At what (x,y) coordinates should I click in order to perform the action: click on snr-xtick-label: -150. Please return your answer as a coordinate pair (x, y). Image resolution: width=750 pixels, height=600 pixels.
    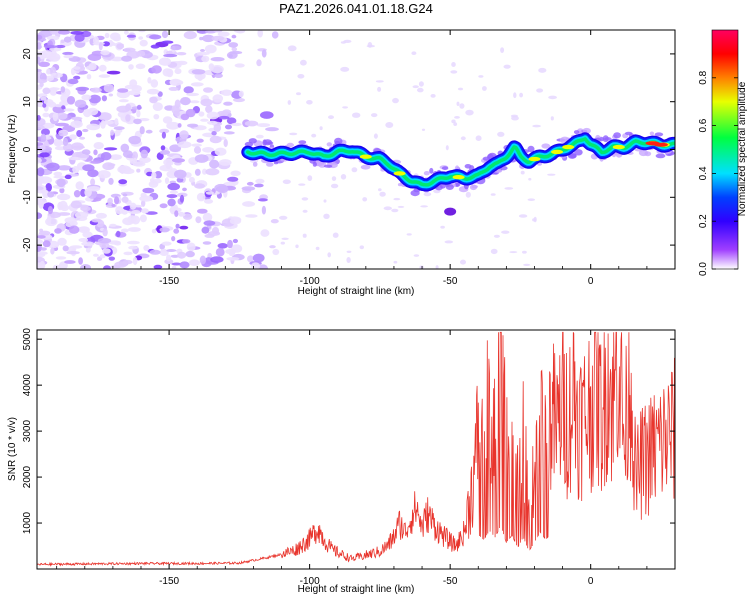
    Looking at the image, I should click on (169, 581).